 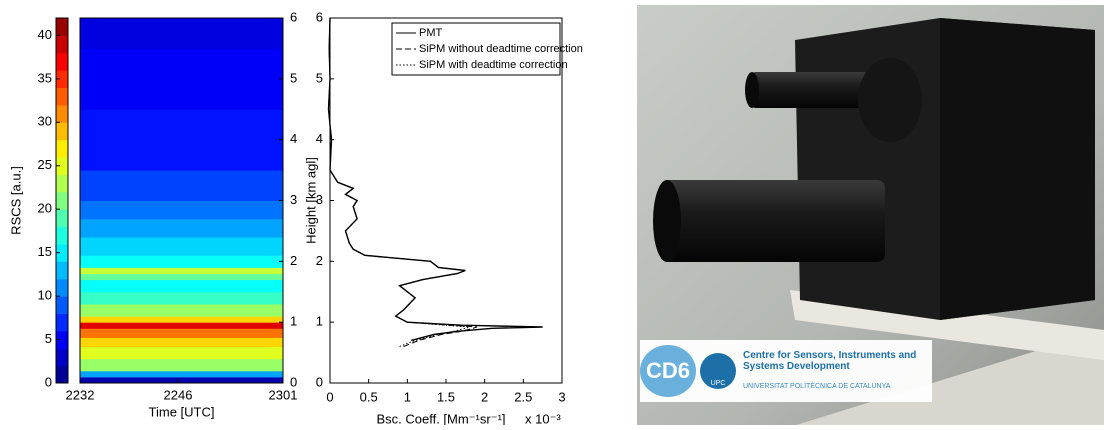 What do you see at coordinates (431, 33) in the screenshot?
I see `legend-label: PMT` at bounding box center [431, 33].